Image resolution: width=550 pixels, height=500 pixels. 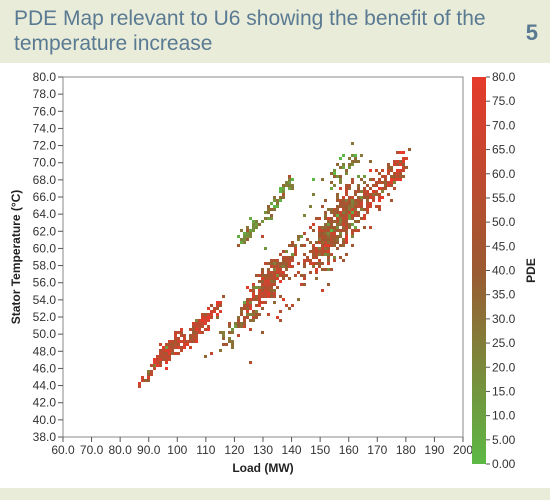 What do you see at coordinates (504, 77) in the screenshot?
I see `colorbar-tick-label: 80.0` at bounding box center [504, 77].